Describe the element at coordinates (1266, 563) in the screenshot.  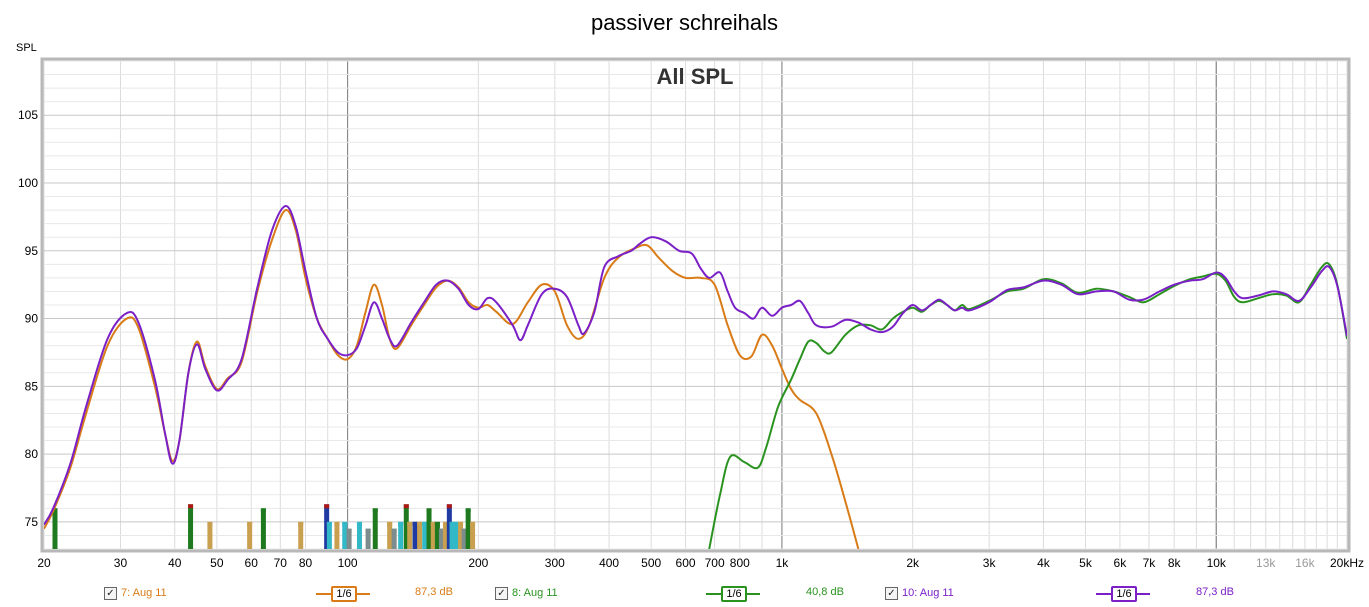
I see `x-tick-label: 13k` at that location.